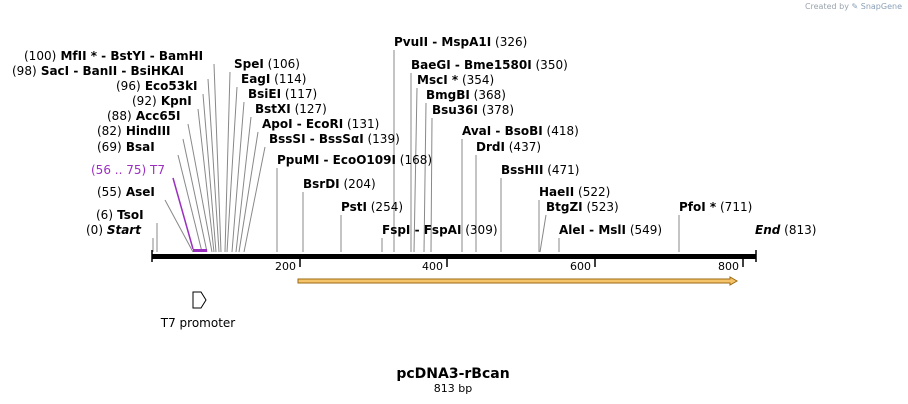 This screenshot has height=404, width=908. I want to click on site-label-part: (55), so click(109, 192).